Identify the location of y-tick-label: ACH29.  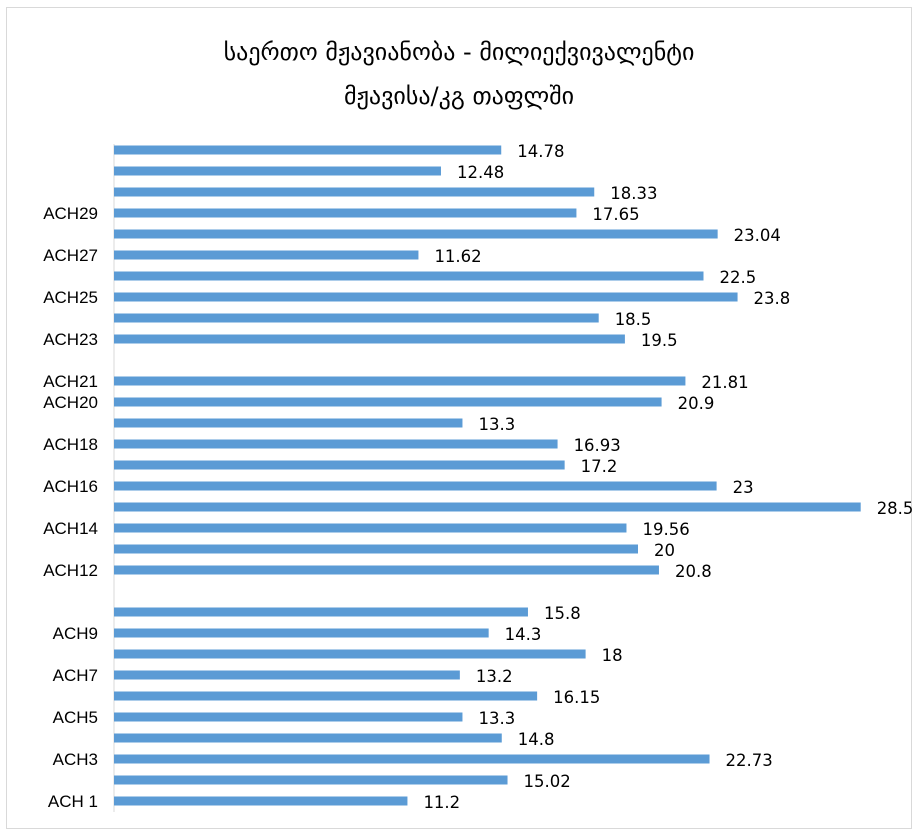
(70, 213).